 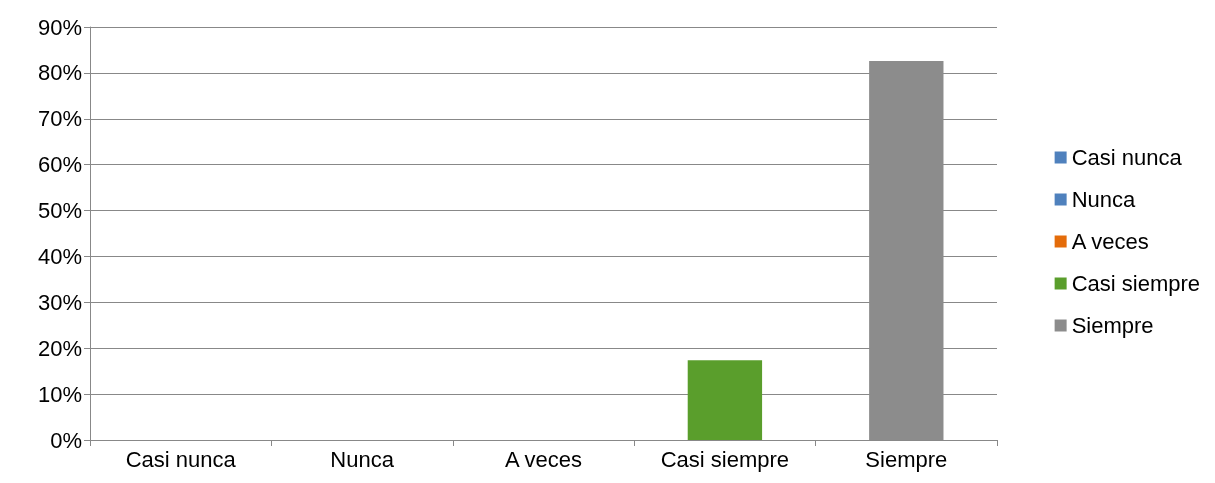 I want to click on y-tick-label: 30%, so click(x=59, y=302).